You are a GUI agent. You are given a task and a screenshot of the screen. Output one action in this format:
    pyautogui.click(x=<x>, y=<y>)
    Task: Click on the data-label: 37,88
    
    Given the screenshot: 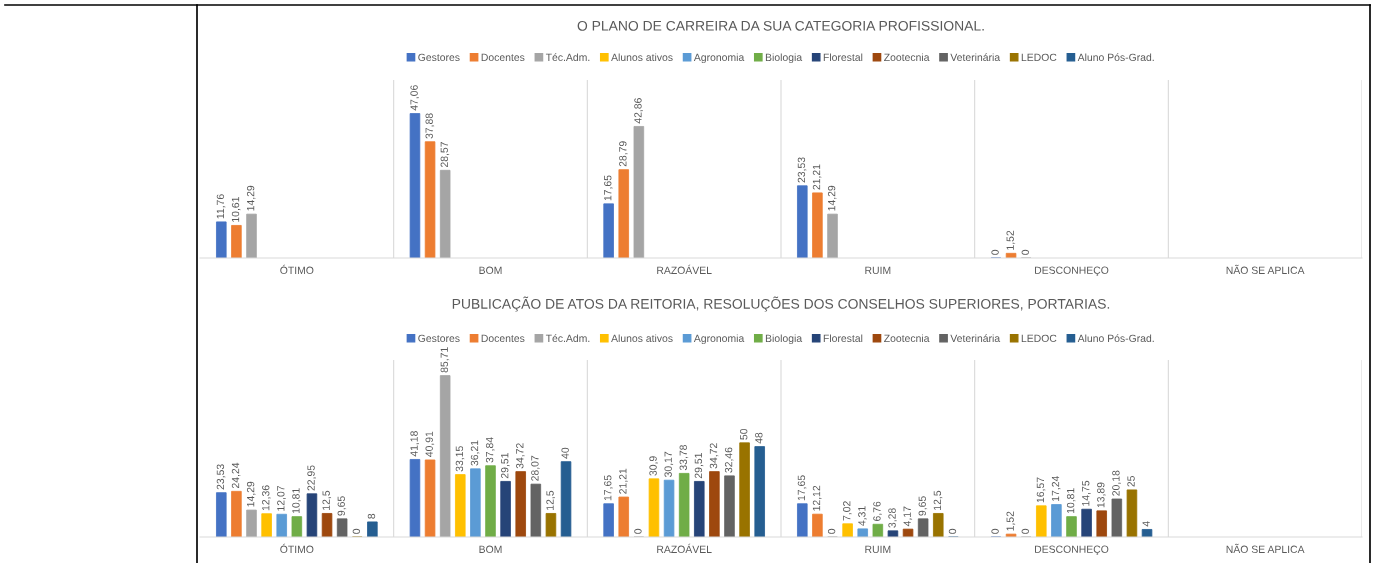 What is the action you would take?
    pyautogui.click(x=430, y=126)
    